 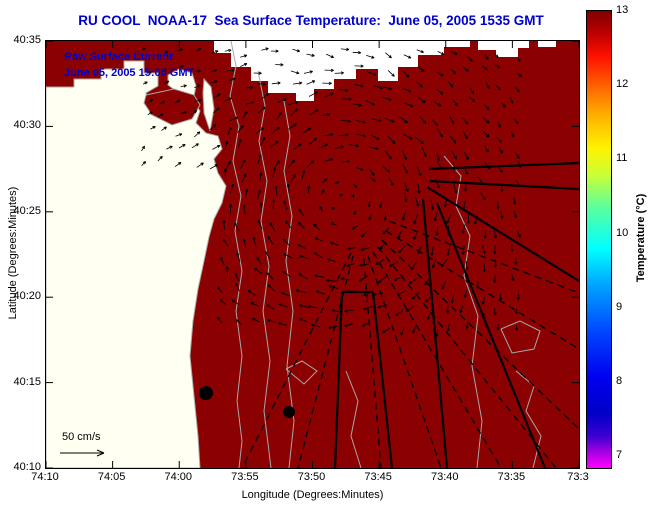 What do you see at coordinates (311, 477) in the screenshot?
I see `x-tick-label: 73:50` at bounding box center [311, 477].